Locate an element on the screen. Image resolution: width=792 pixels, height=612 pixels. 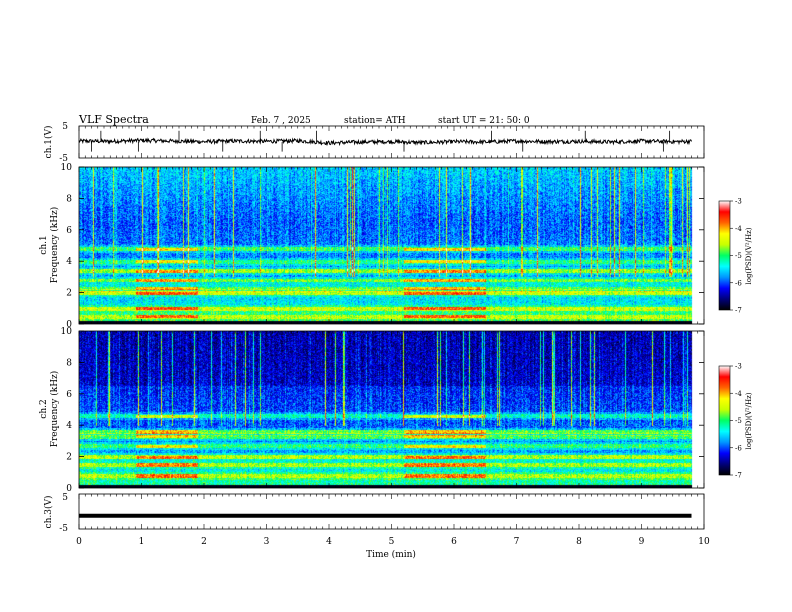
ch3-waveform-frame is located at coordinates (391, 511).